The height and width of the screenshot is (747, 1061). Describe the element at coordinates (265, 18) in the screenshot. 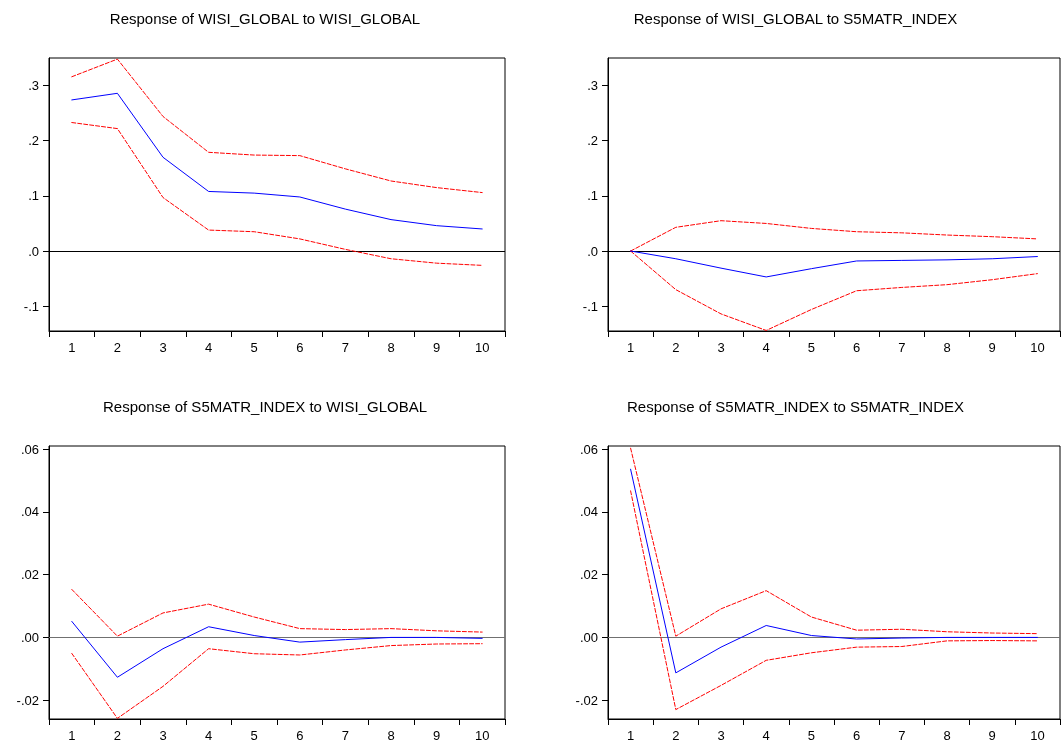

I see `chart-title: Response of WISI_GLOBAL to WISI_GLOBAL` at that location.